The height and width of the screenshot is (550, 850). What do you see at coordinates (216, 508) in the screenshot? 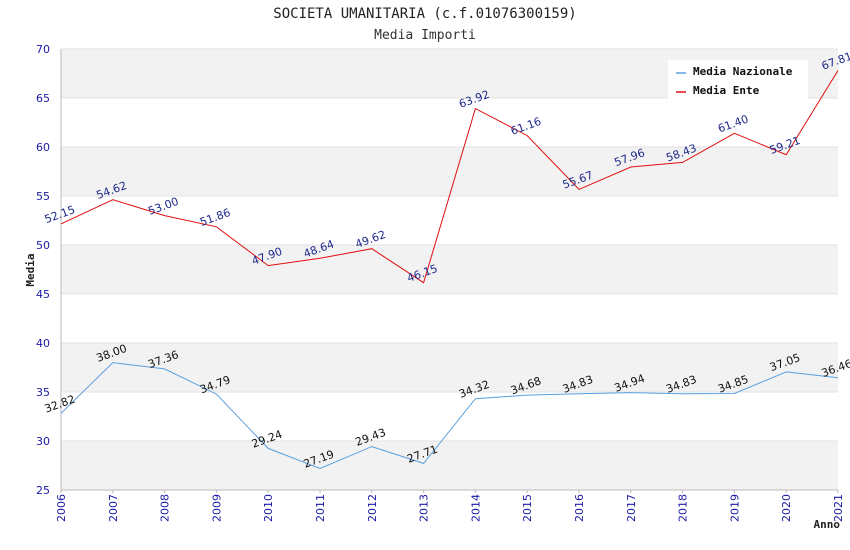
I see `x-tick-label: 2009` at bounding box center [216, 508].